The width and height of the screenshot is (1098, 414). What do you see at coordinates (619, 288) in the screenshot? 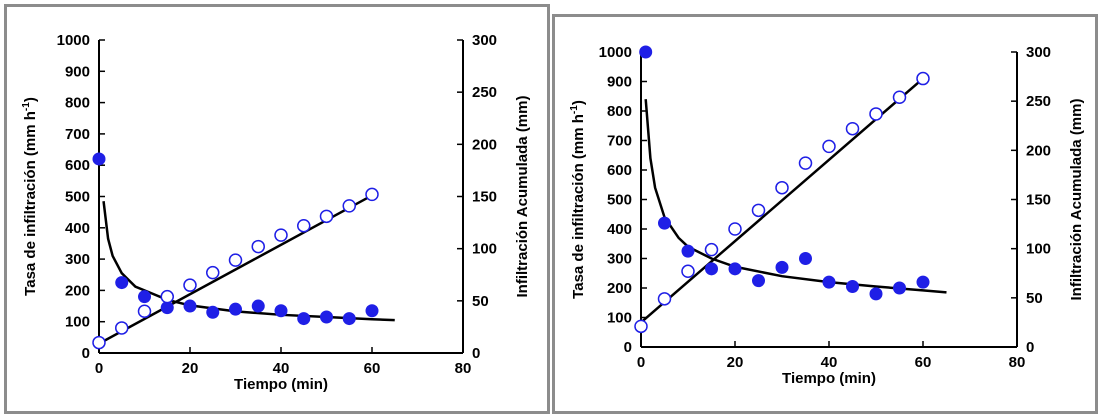
I see `y-tick-label: 200` at bounding box center [619, 288].